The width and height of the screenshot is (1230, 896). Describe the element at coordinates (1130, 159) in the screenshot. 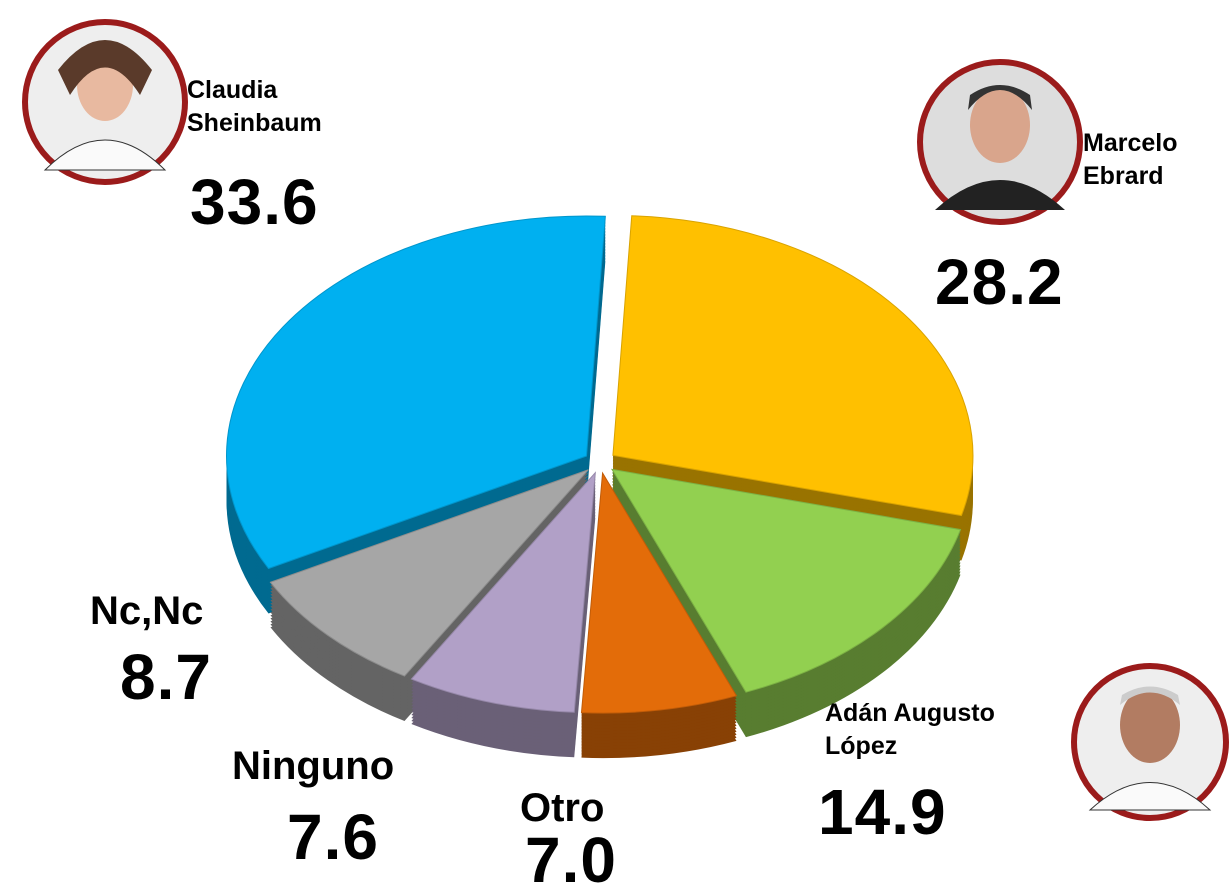

I see `category-label: Marcelo Ebrard` at that location.